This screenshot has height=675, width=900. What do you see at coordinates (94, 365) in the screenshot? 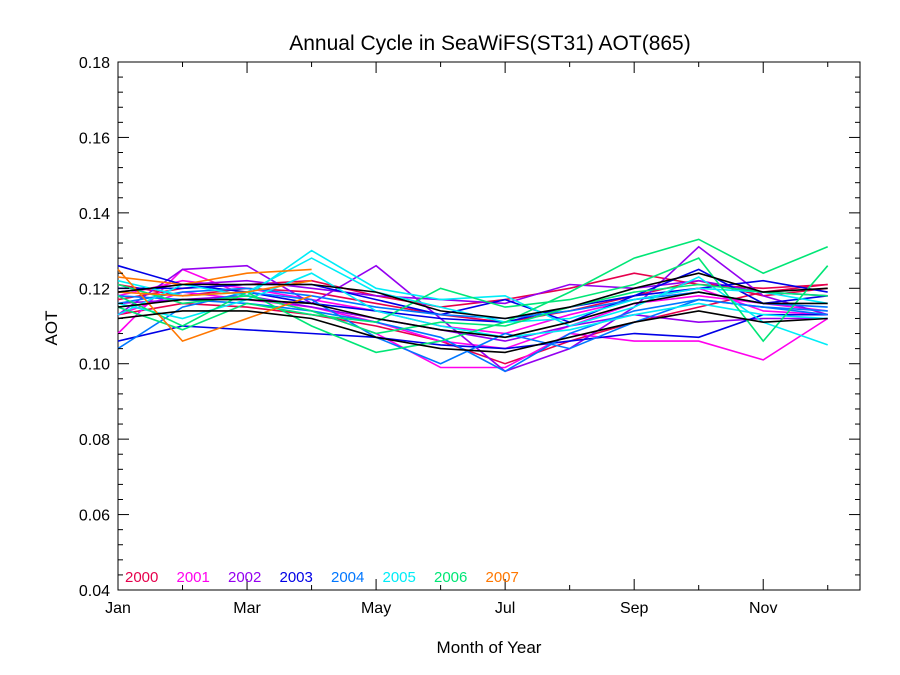
I see `y-tick-label: 0.10` at bounding box center [94, 365].